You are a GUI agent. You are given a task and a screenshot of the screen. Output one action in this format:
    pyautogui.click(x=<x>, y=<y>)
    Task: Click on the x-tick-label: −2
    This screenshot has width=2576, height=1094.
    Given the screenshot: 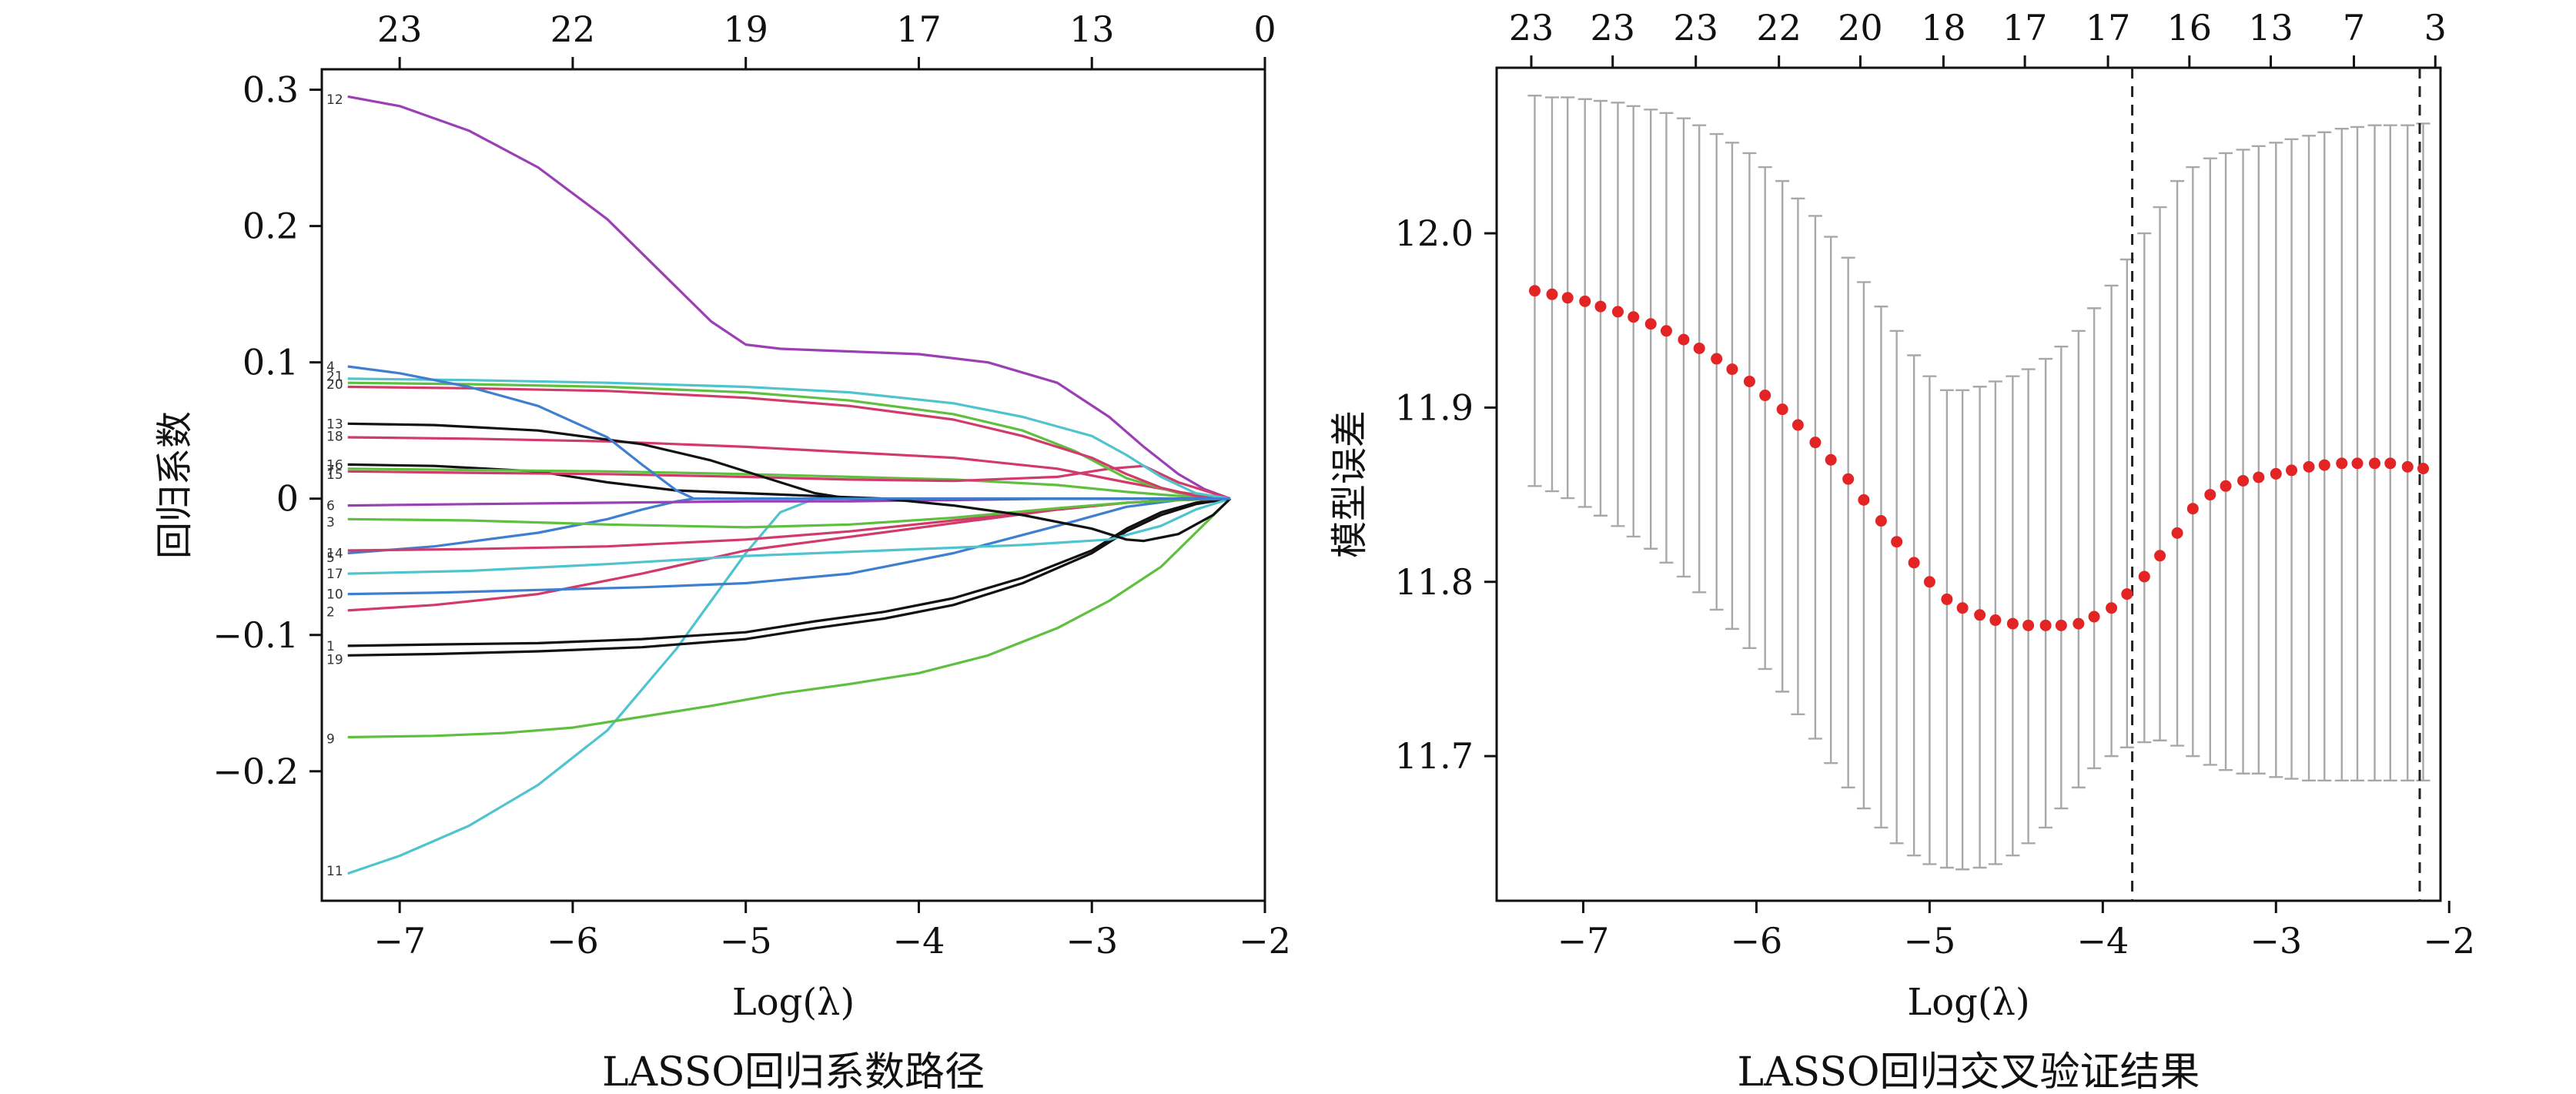 What is the action you would take?
    pyautogui.click(x=2449, y=941)
    